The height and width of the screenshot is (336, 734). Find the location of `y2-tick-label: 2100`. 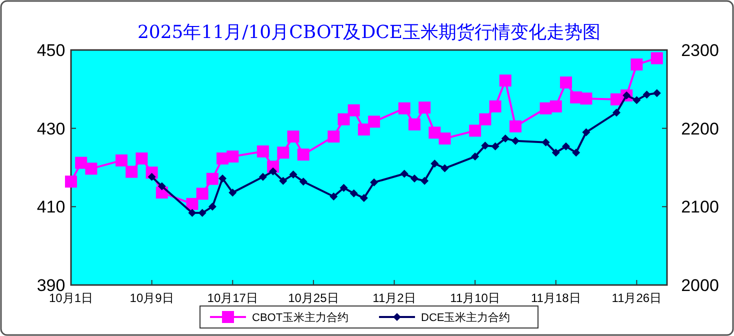

y2-tick-label: 2100 is located at coordinates (700, 207).